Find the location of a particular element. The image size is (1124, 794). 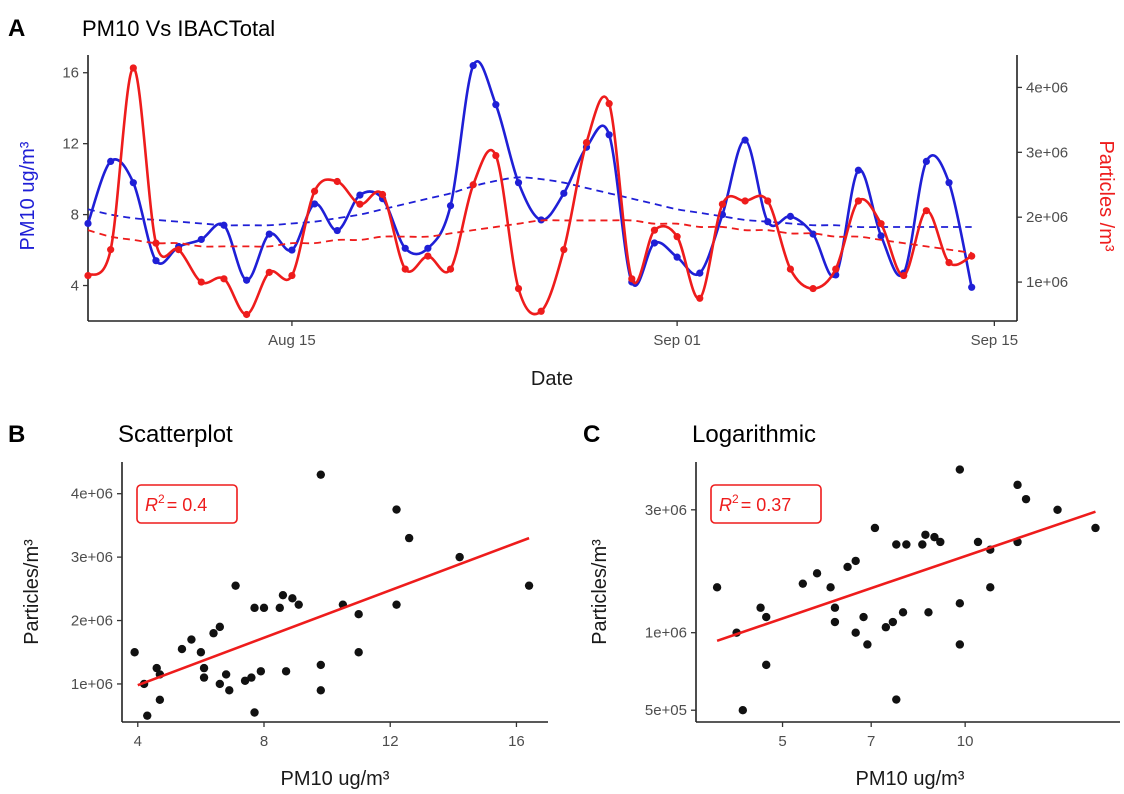

panel-b-title: Scatterplot is located at coordinates (175, 434).